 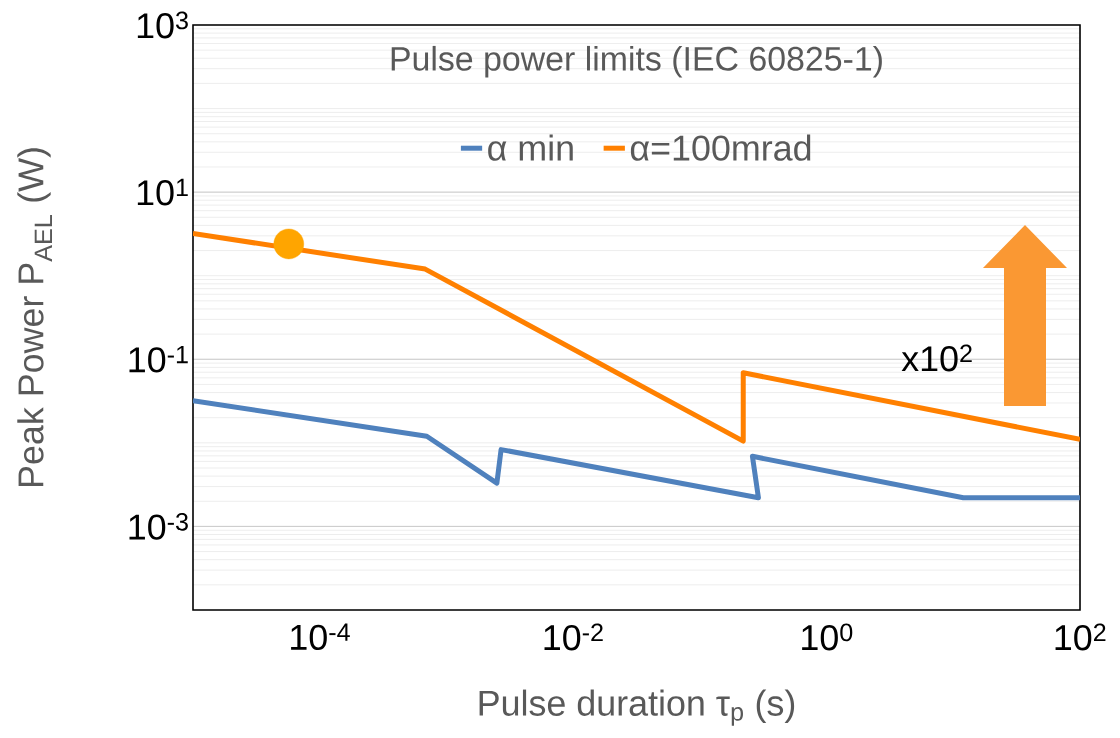 What do you see at coordinates (827, 637) in the screenshot?
I see `x-tick-label: 10$^{0}$` at bounding box center [827, 637].